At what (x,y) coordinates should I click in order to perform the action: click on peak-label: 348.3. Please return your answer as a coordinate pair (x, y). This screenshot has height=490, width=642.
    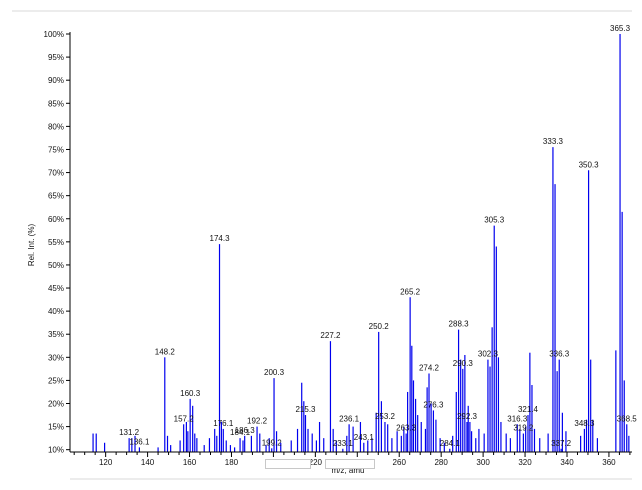
    Looking at the image, I should click on (584, 423).